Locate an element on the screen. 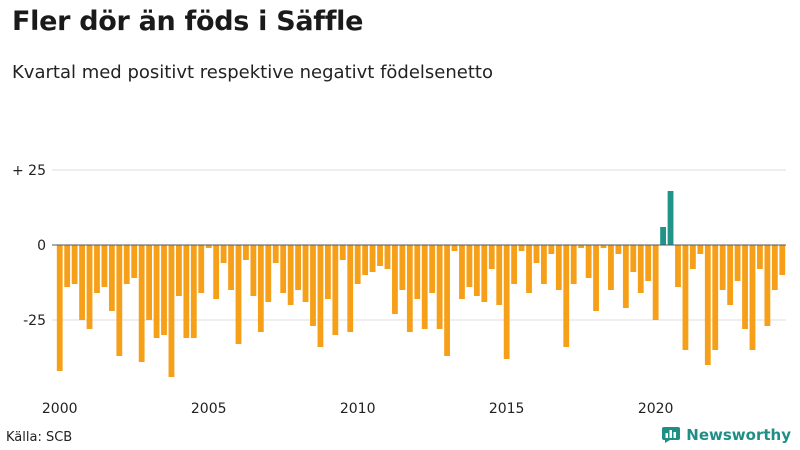  x-tick-label: 2000 is located at coordinates (60, 409).